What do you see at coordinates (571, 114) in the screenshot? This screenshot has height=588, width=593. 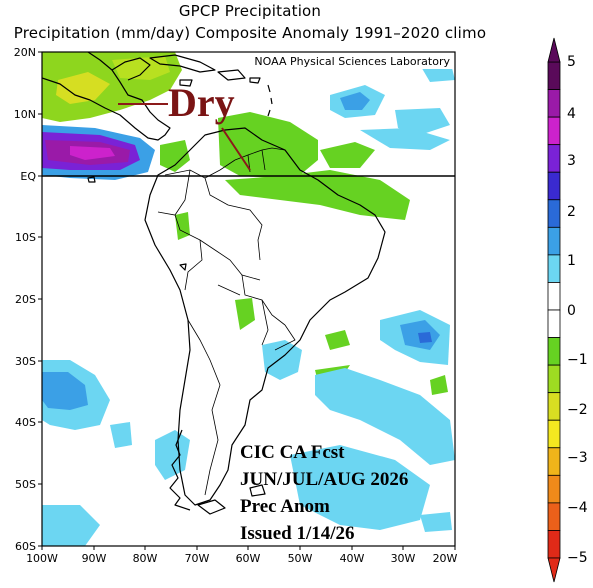 I see `colorbar-label: 4` at bounding box center [571, 114].